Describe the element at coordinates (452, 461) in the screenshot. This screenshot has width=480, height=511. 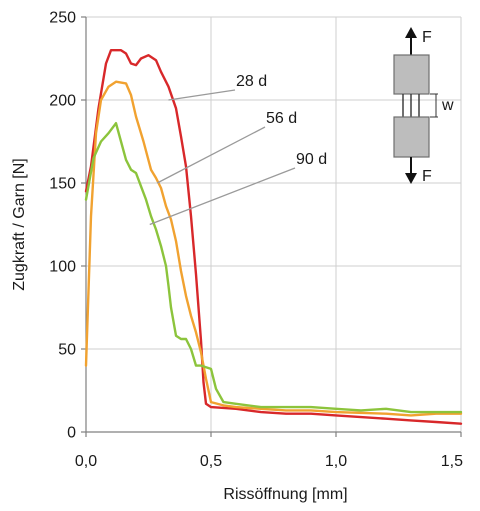
I see `x-tick-label: 1,5` at that location.